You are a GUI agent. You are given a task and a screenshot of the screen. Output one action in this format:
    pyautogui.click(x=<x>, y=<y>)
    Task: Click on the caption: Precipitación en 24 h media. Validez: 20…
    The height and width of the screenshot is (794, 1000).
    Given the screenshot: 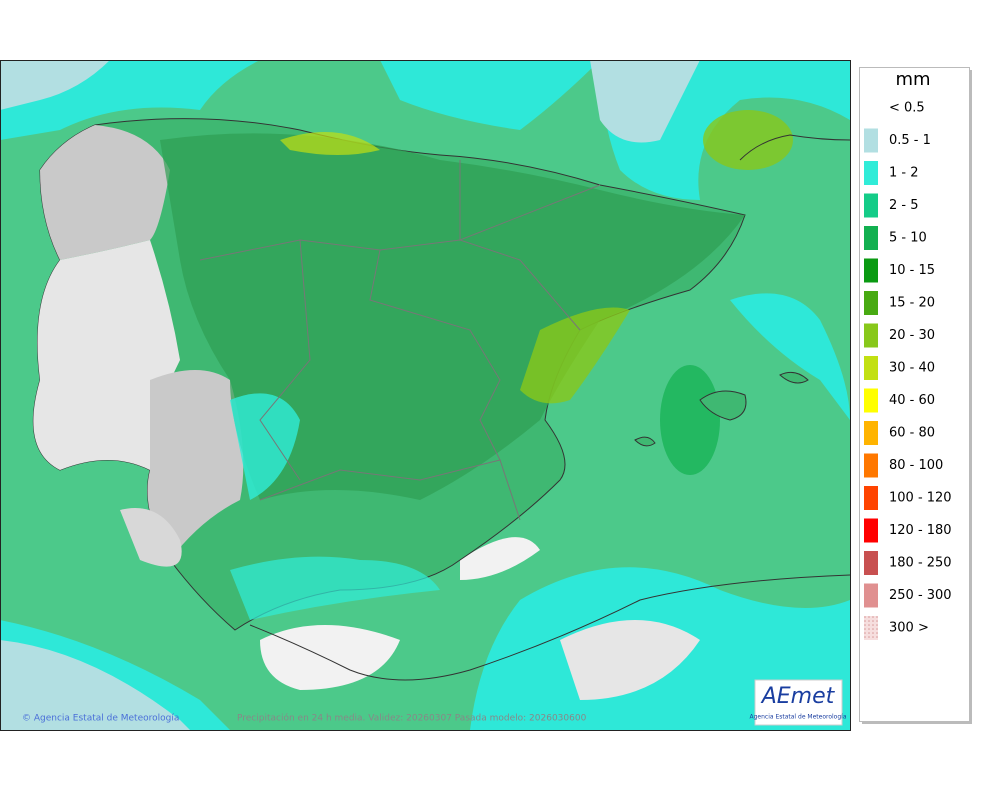 What is the action you would take?
    pyautogui.click(x=412, y=718)
    